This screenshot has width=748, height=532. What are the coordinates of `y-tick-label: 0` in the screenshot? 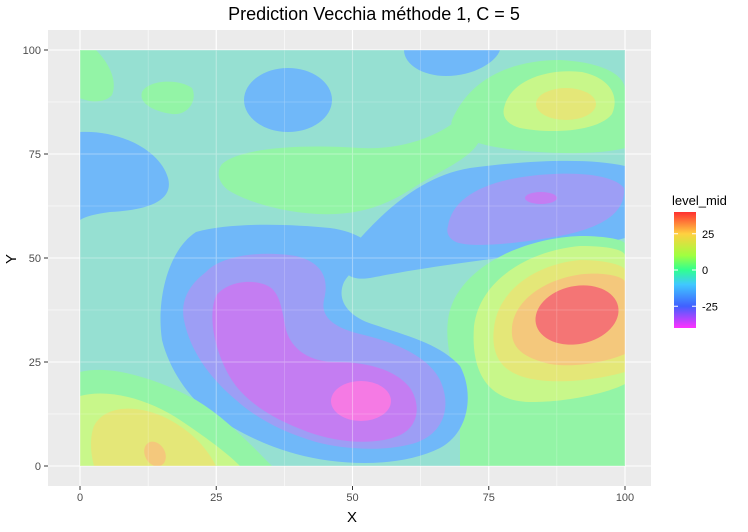 It's located at (38, 467).